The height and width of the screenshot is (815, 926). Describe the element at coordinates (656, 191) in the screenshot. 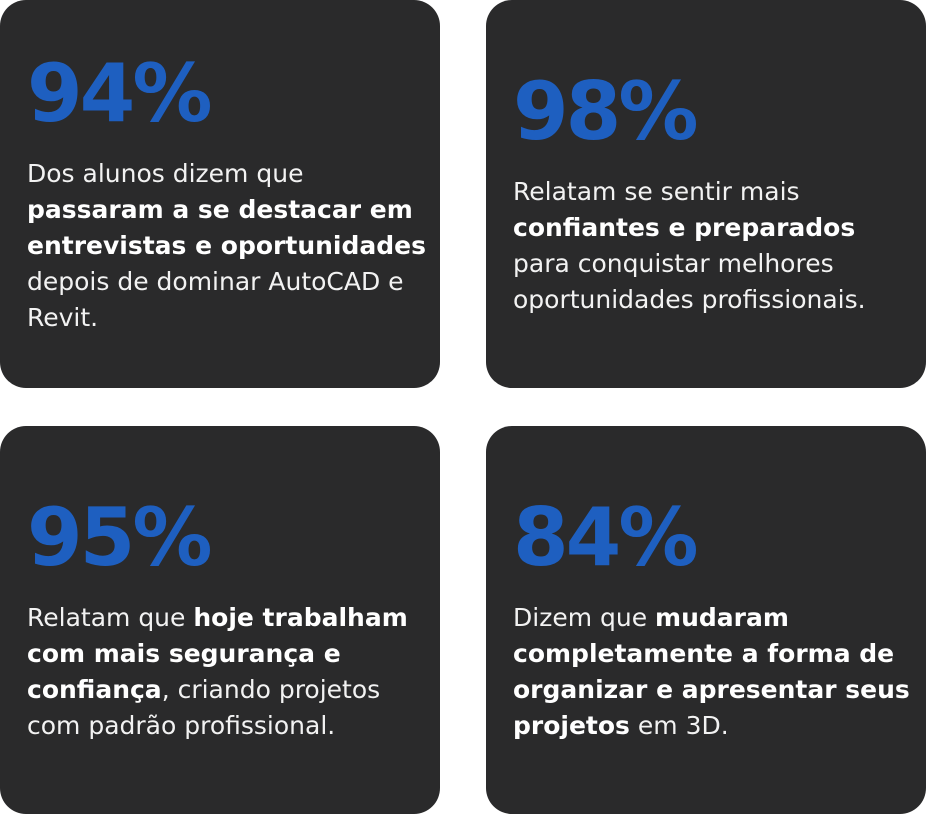

I see `text: Relatam se sentir mais` at that location.